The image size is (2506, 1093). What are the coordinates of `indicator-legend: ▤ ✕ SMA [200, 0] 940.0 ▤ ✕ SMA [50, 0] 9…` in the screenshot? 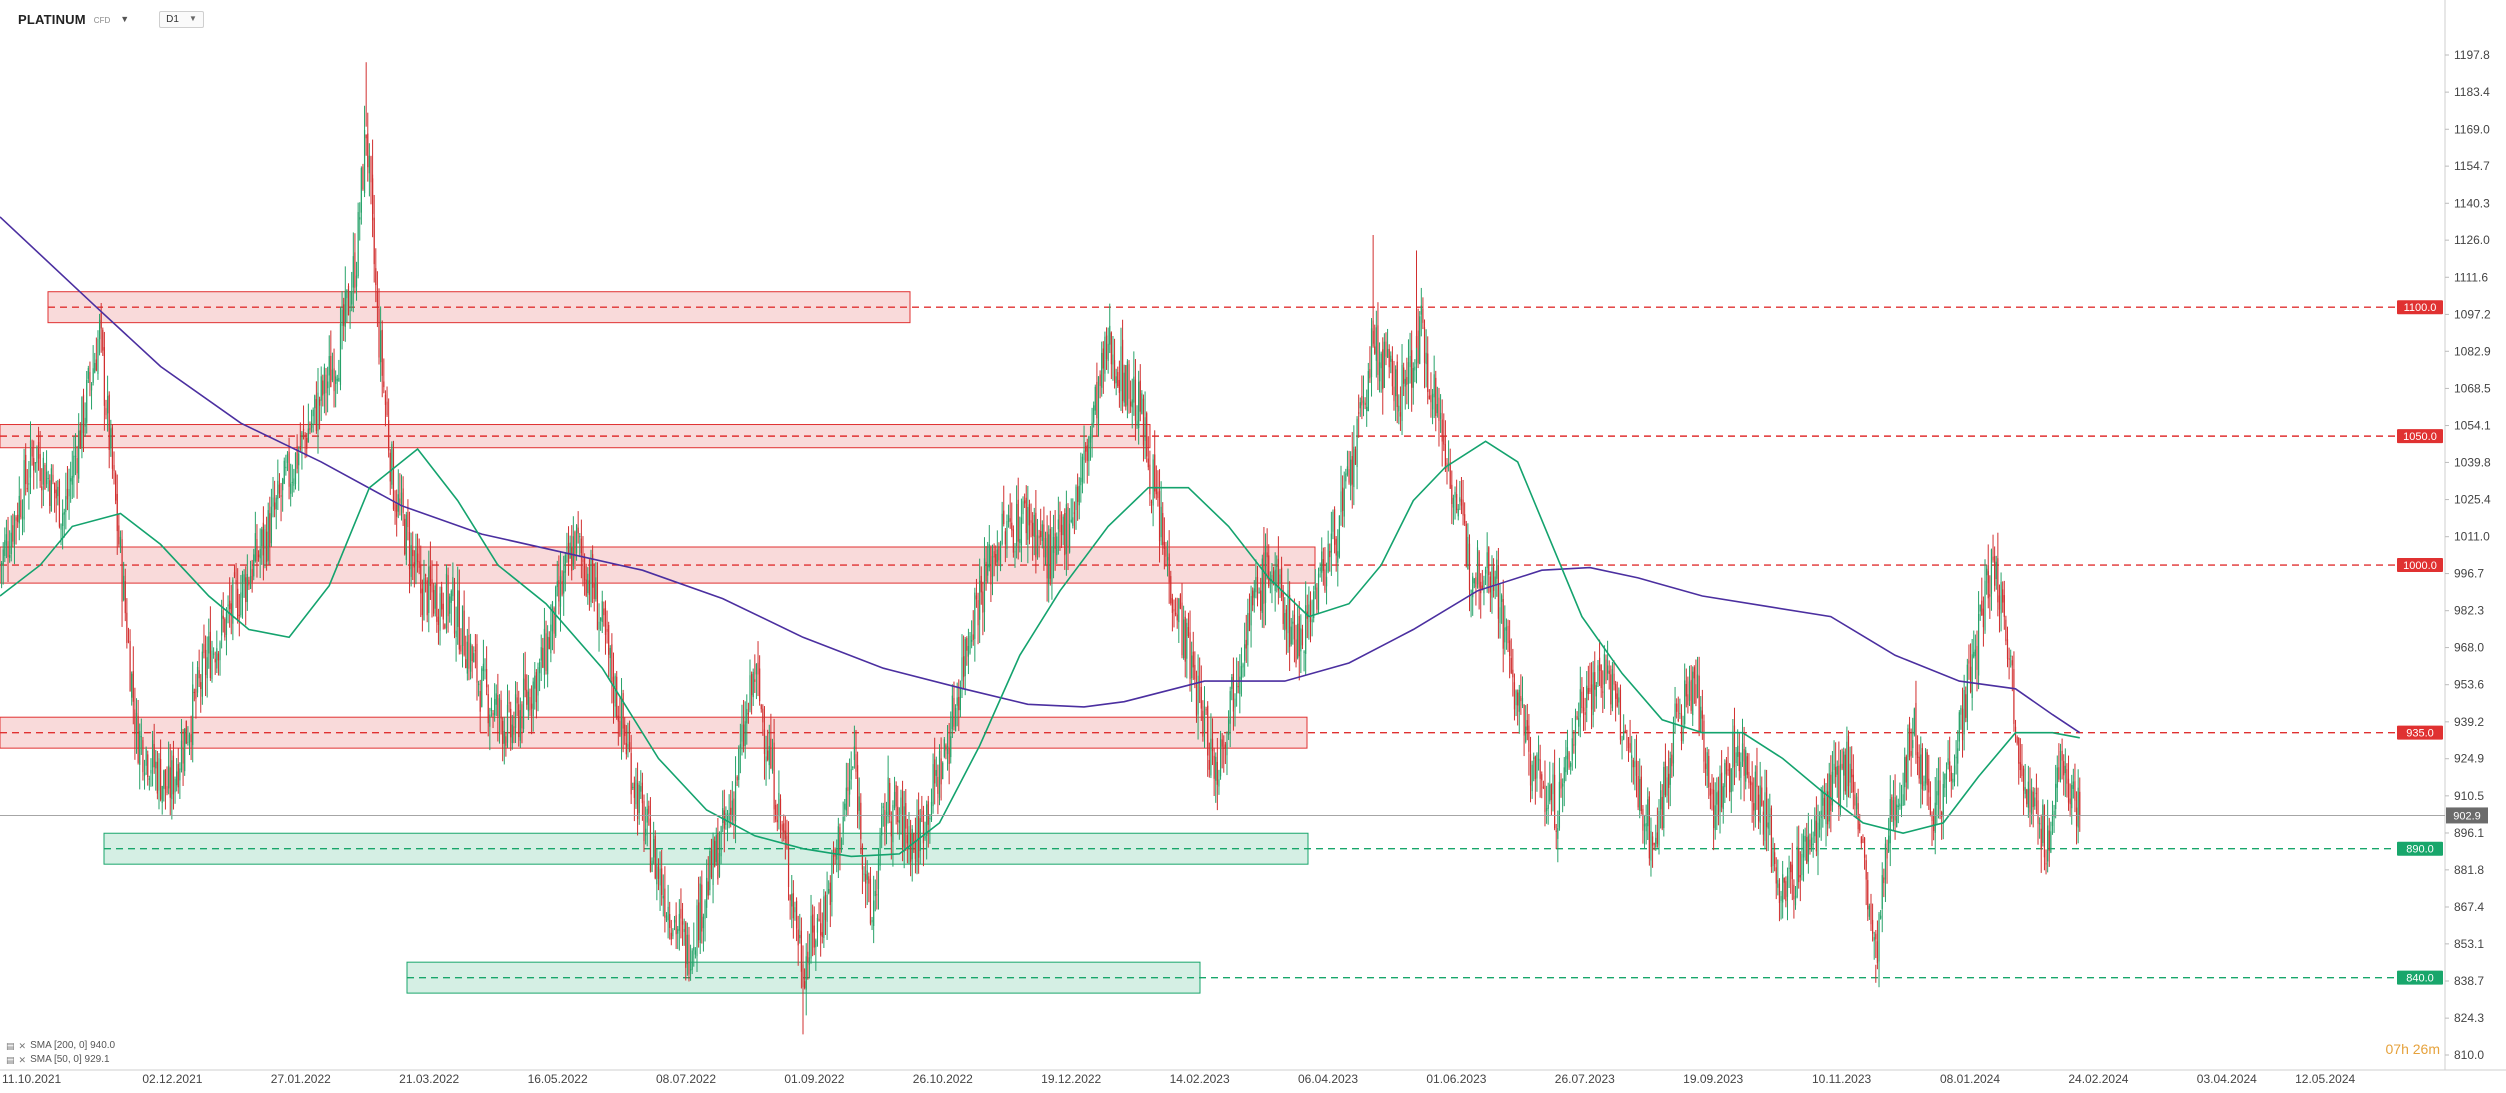 It's located at (60, 1053).